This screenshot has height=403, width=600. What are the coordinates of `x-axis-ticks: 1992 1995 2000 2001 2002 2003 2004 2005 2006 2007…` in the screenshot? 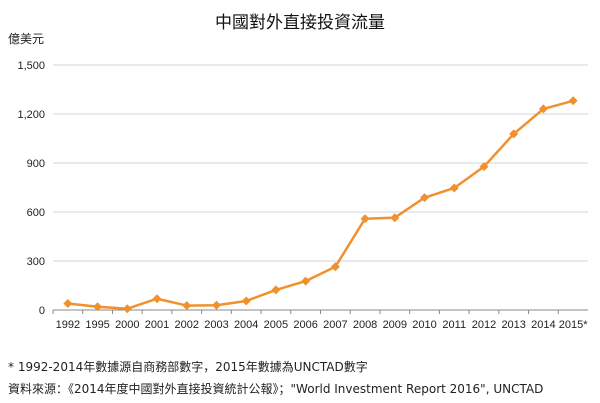 It's located at (320, 320).